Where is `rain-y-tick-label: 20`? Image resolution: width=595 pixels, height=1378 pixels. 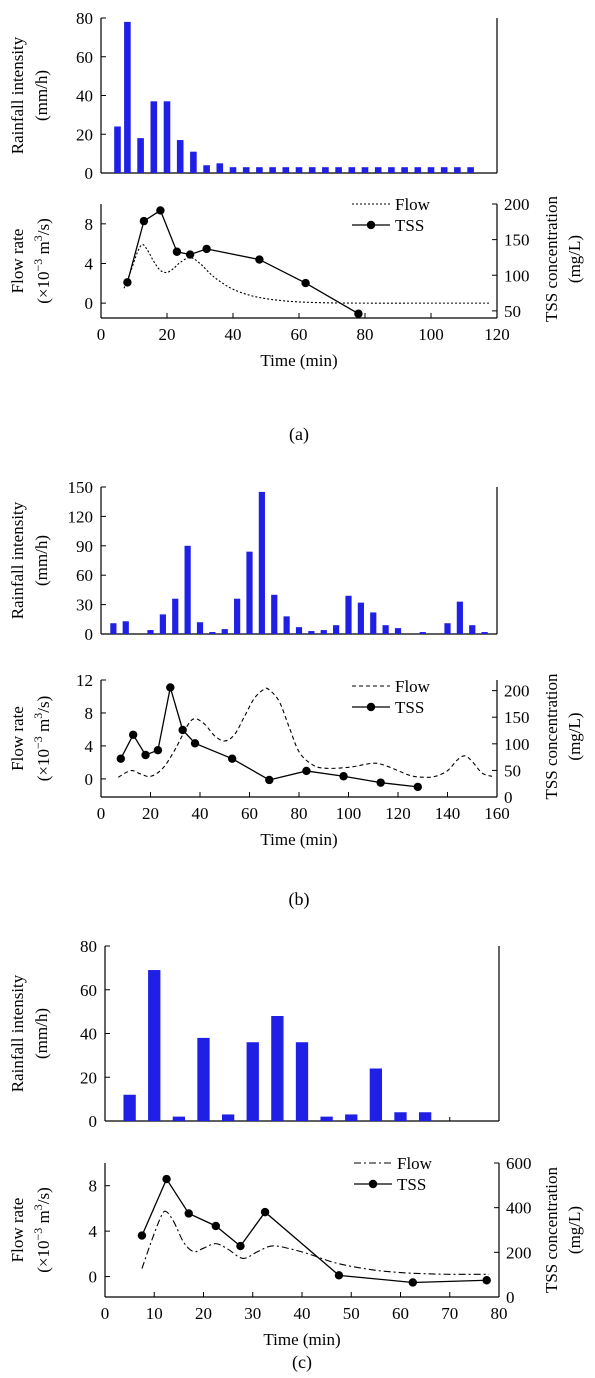
rain-y-tick-label: 20 is located at coordinates (88, 1077).